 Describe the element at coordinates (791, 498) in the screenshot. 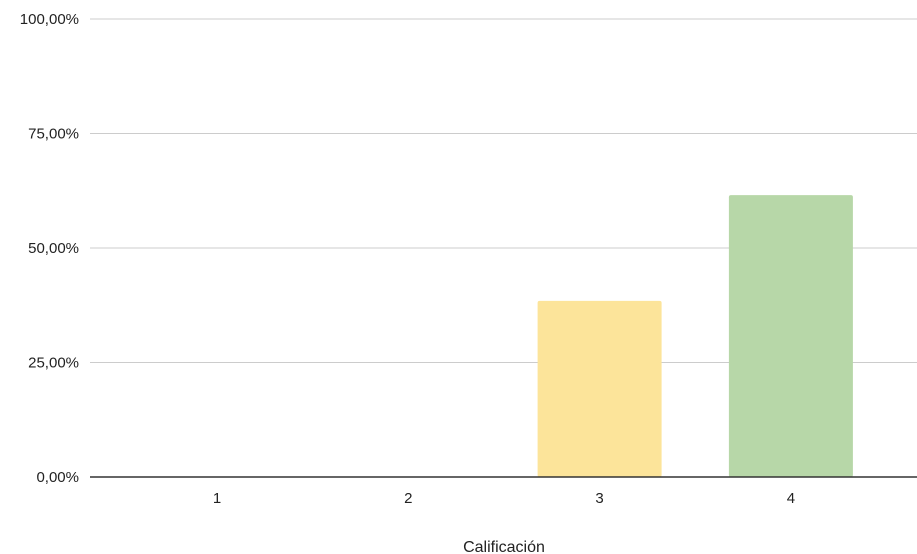

I see `x-tick-label: 4` at that location.